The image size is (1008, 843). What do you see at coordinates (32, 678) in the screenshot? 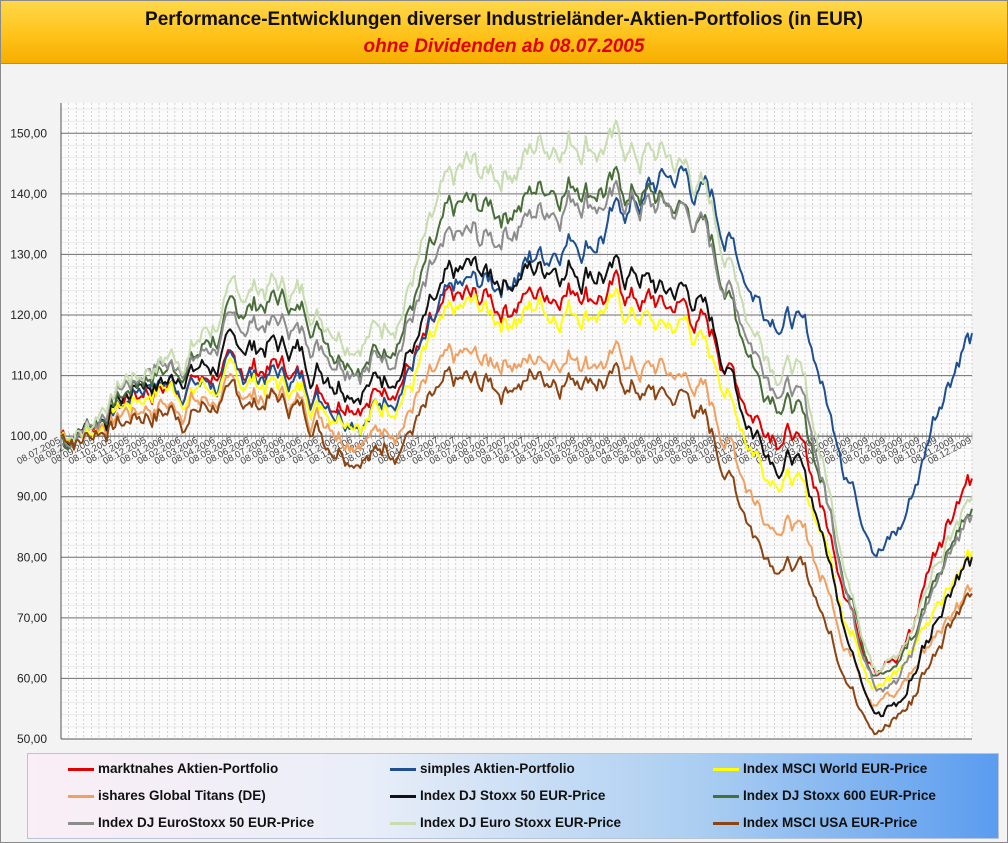
I see `y-tick-label: 60,00` at bounding box center [32, 678].